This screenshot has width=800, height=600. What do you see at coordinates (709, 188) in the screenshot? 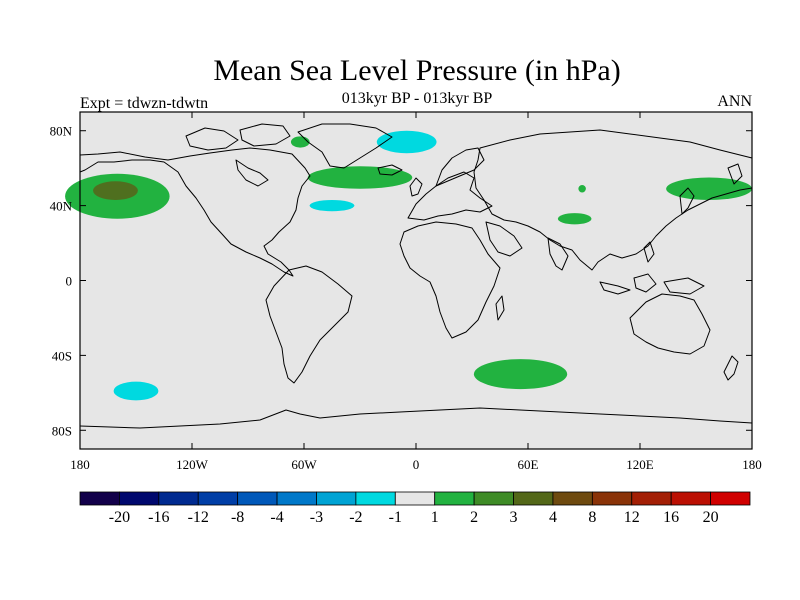
I see `anomaly-west-pacific-high` at bounding box center [709, 188].